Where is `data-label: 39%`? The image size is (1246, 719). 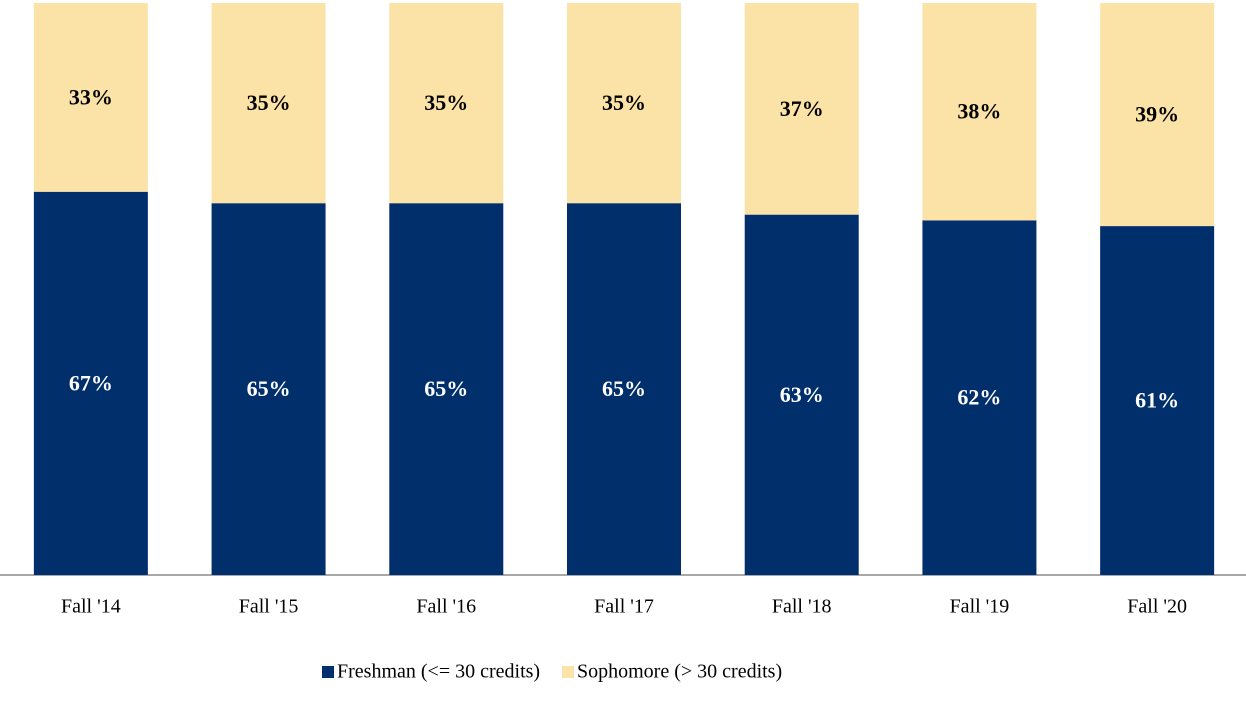 data-label: 39% is located at coordinates (1157, 114).